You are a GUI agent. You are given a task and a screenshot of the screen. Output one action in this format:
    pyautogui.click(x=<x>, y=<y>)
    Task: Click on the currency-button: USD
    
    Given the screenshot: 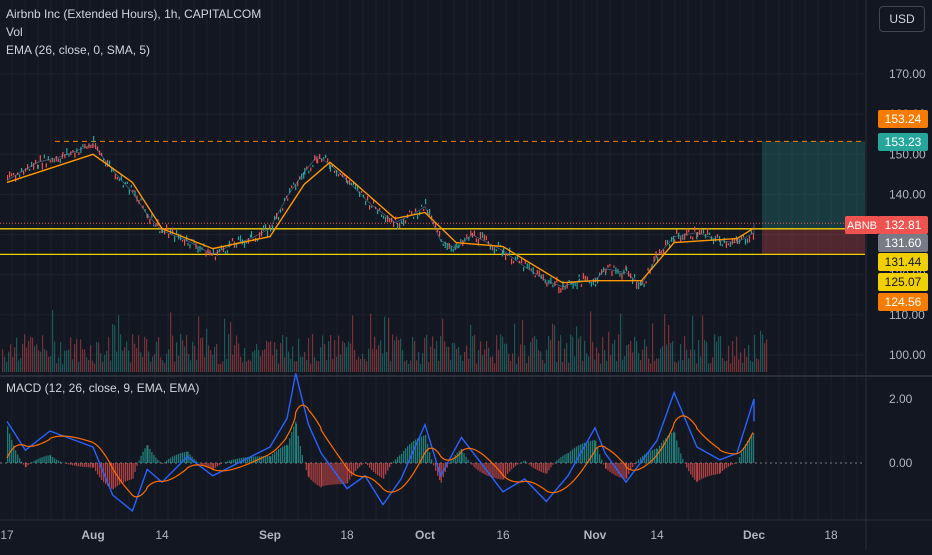 What is the action you would take?
    pyautogui.click(x=902, y=19)
    